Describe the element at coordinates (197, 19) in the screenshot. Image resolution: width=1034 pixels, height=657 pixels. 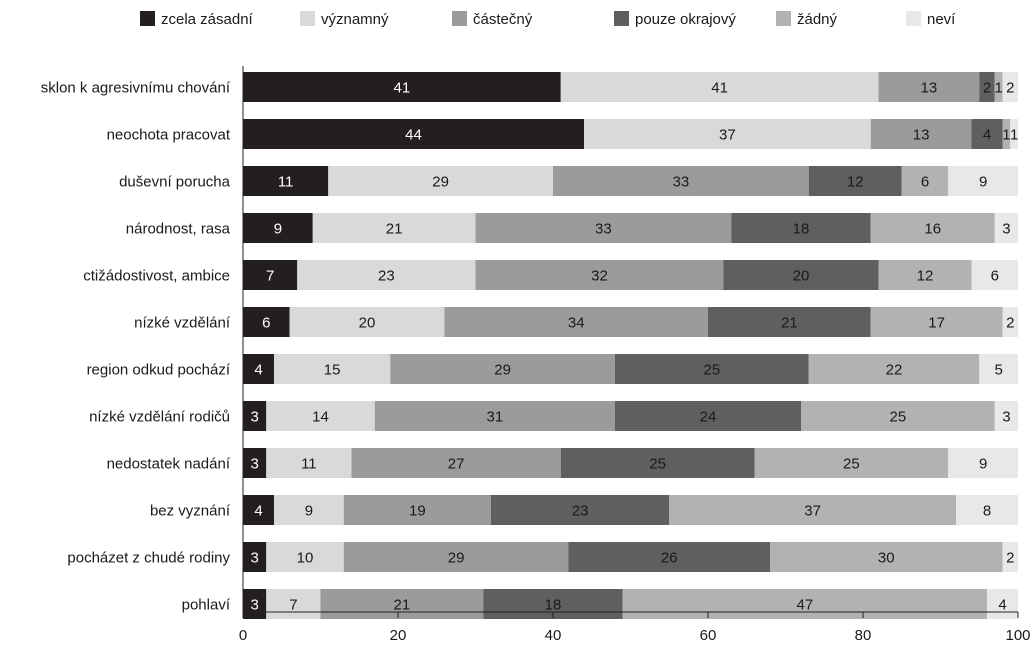
I see `legend-item: zcela zásadní` at that location.